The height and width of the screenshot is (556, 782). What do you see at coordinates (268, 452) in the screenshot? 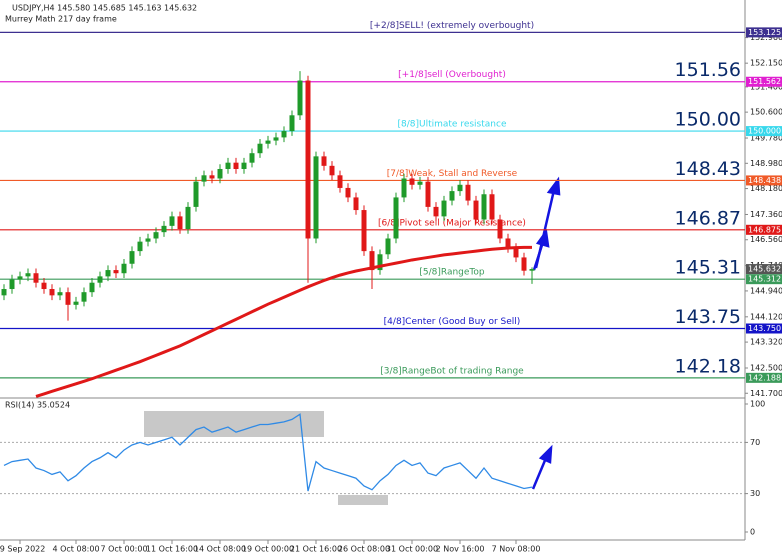
I see `rsi-line` at bounding box center [268, 452].